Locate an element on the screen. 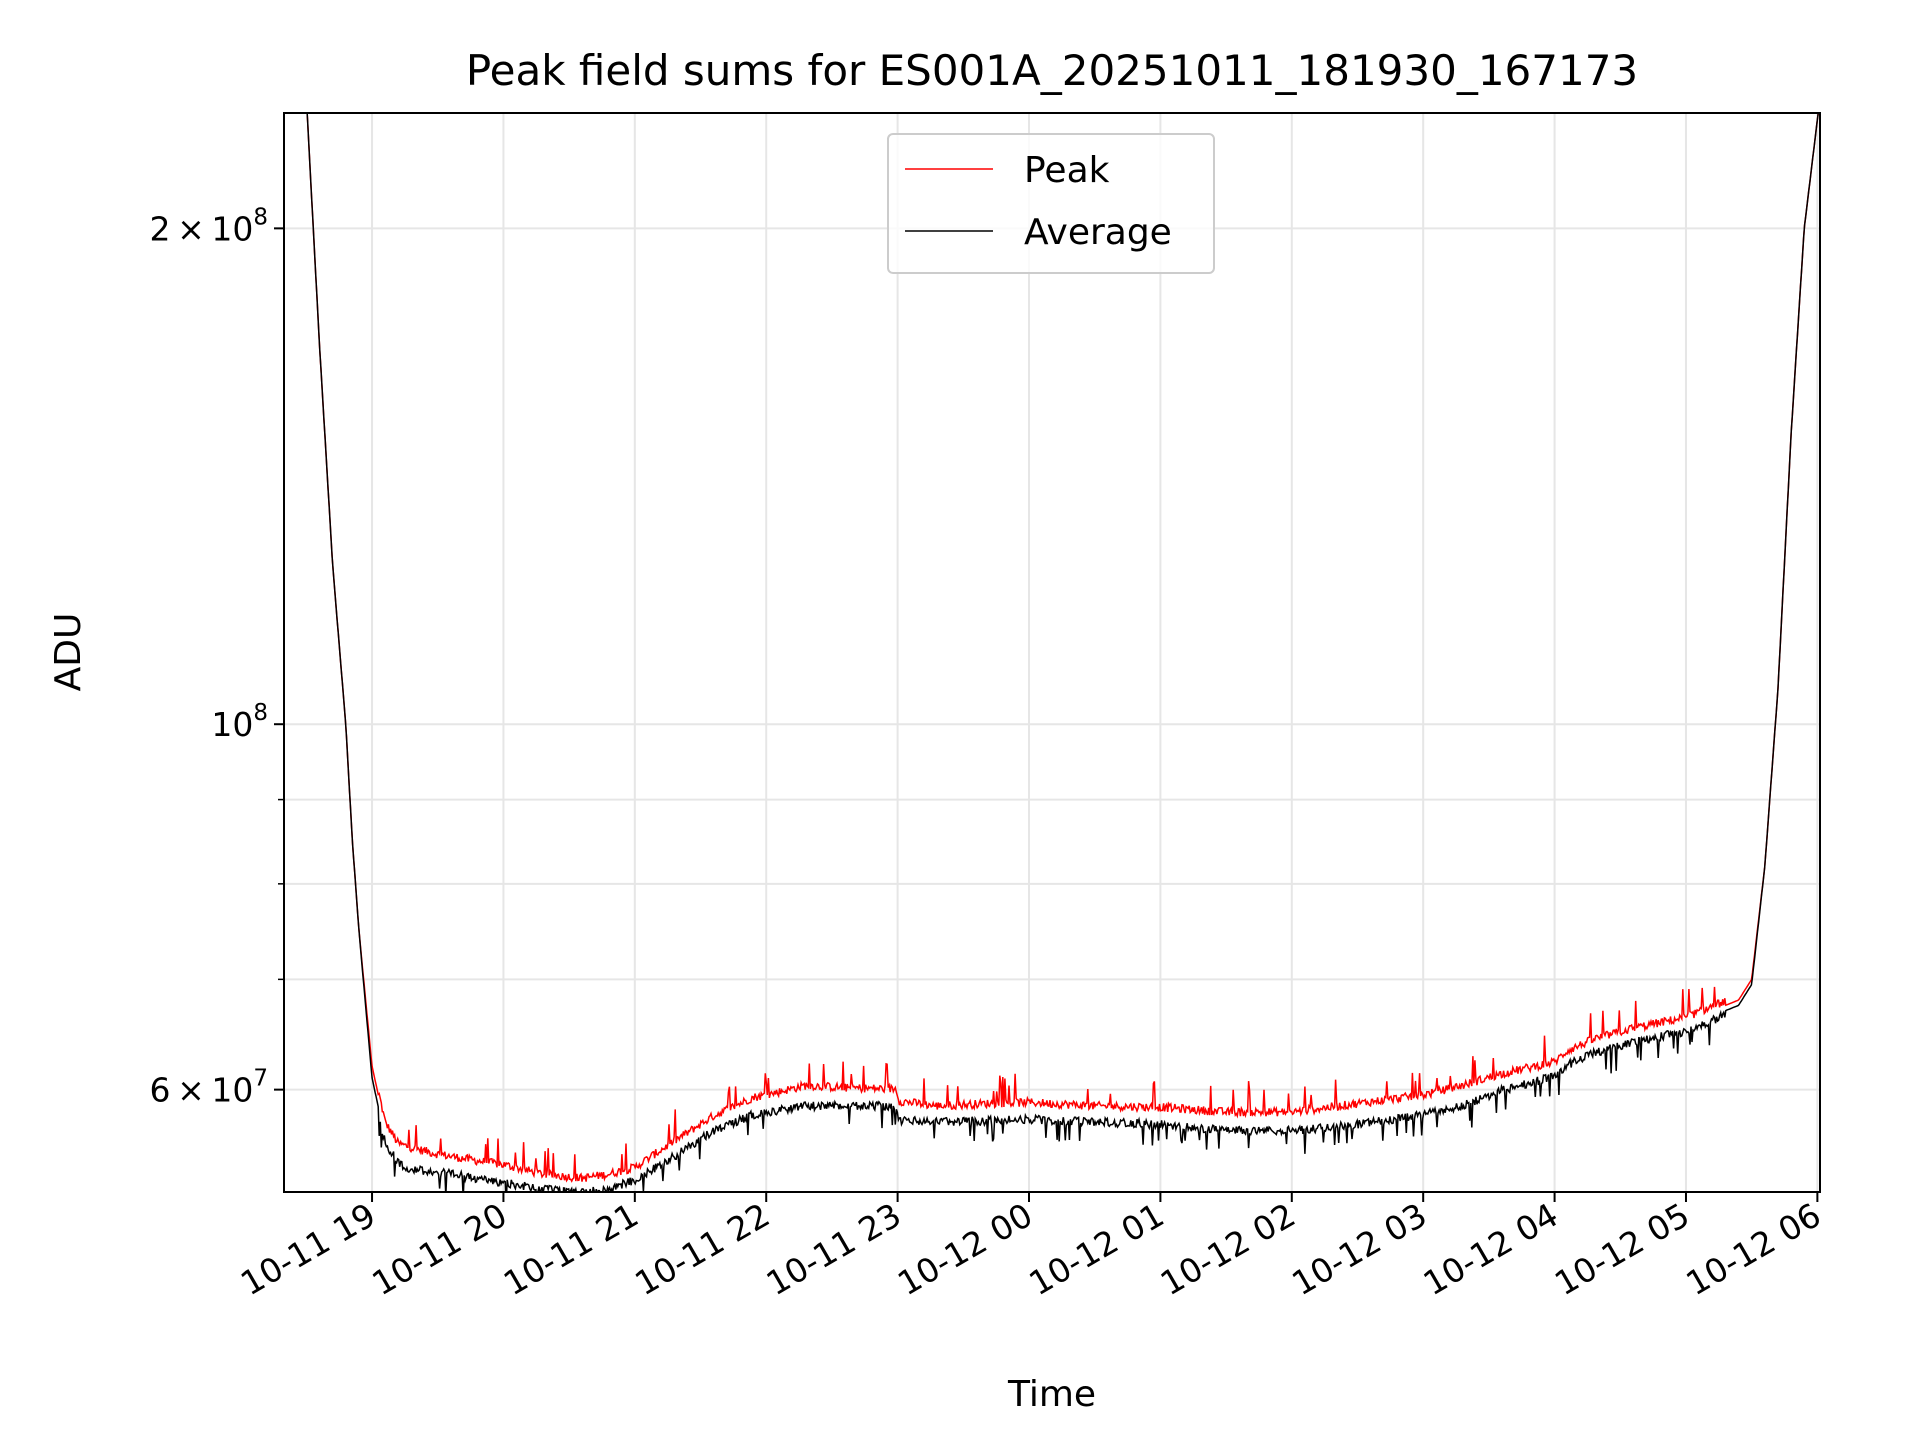  y-tick-label: 108 is located at coordinates (239, 722).